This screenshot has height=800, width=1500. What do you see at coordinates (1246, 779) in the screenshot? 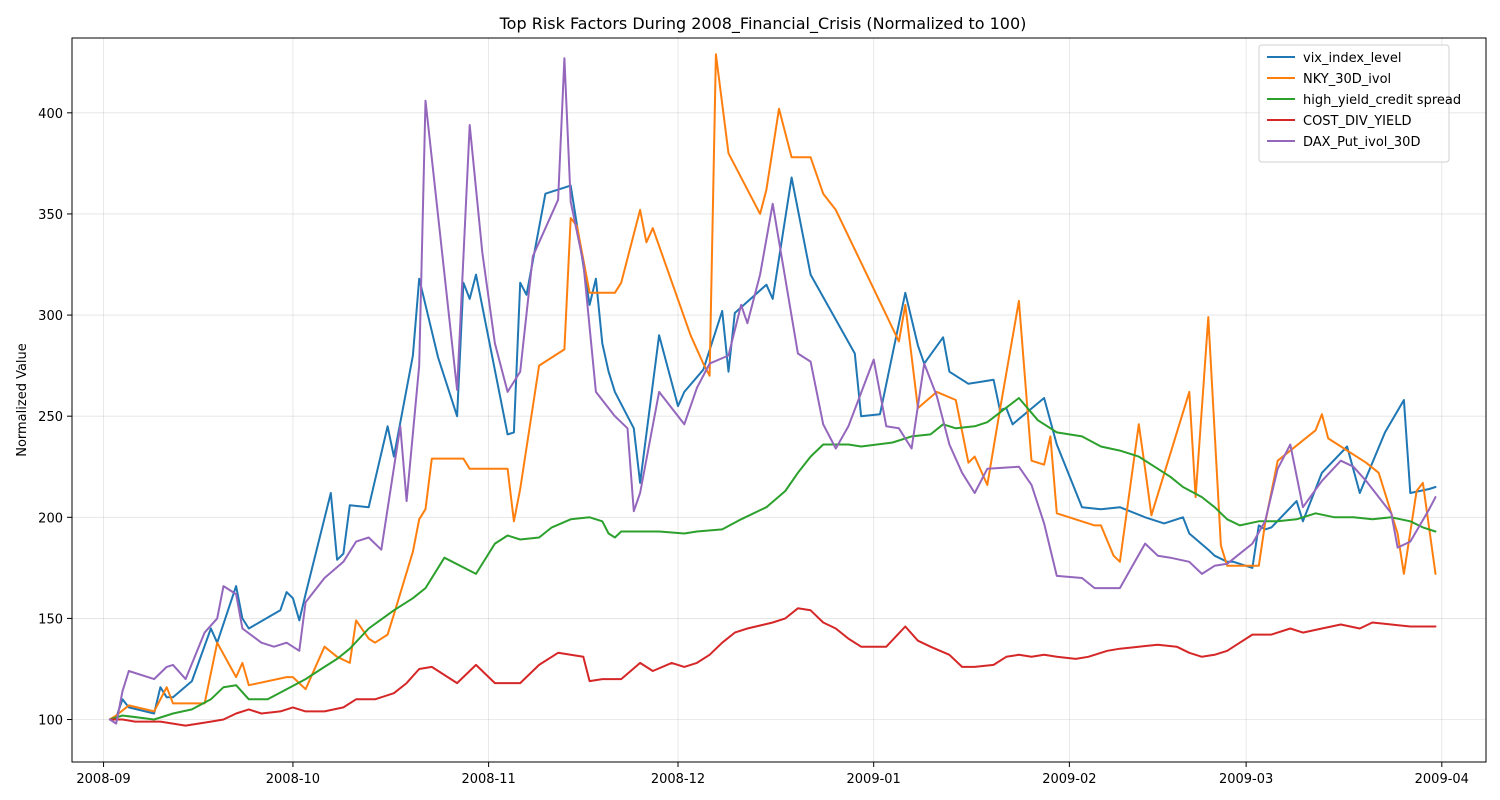
I see `x-tick-label: 2009-03` at bounding box center [1246, 779].